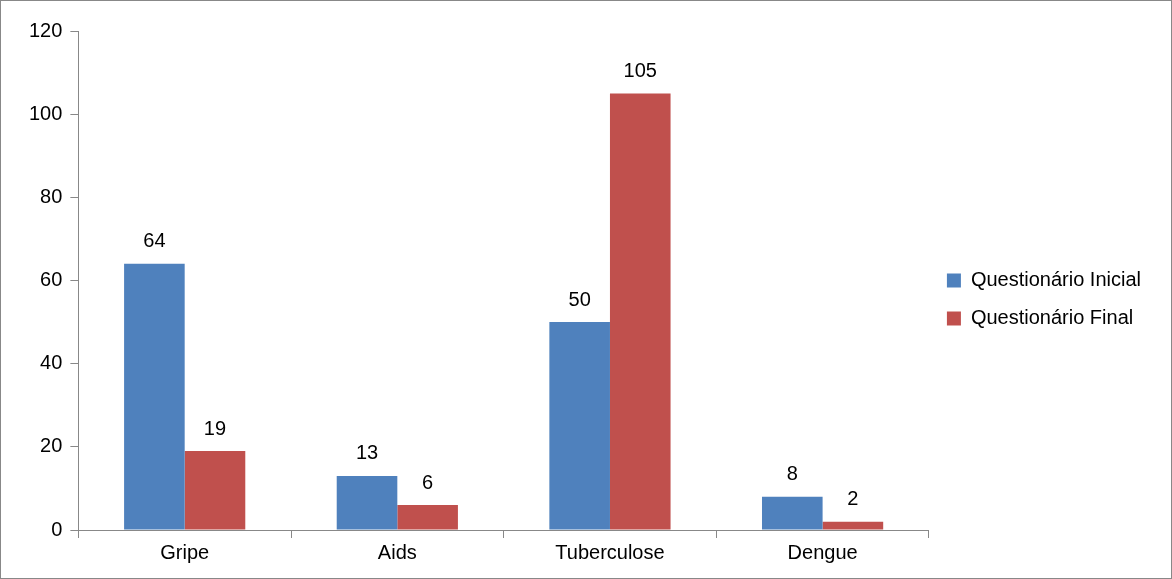 The image size is (1172, 579). What do you see at coordinates (51, 362) in the screenshot?
I see `y-tick-label: 40` at bounding box center [51, 362].